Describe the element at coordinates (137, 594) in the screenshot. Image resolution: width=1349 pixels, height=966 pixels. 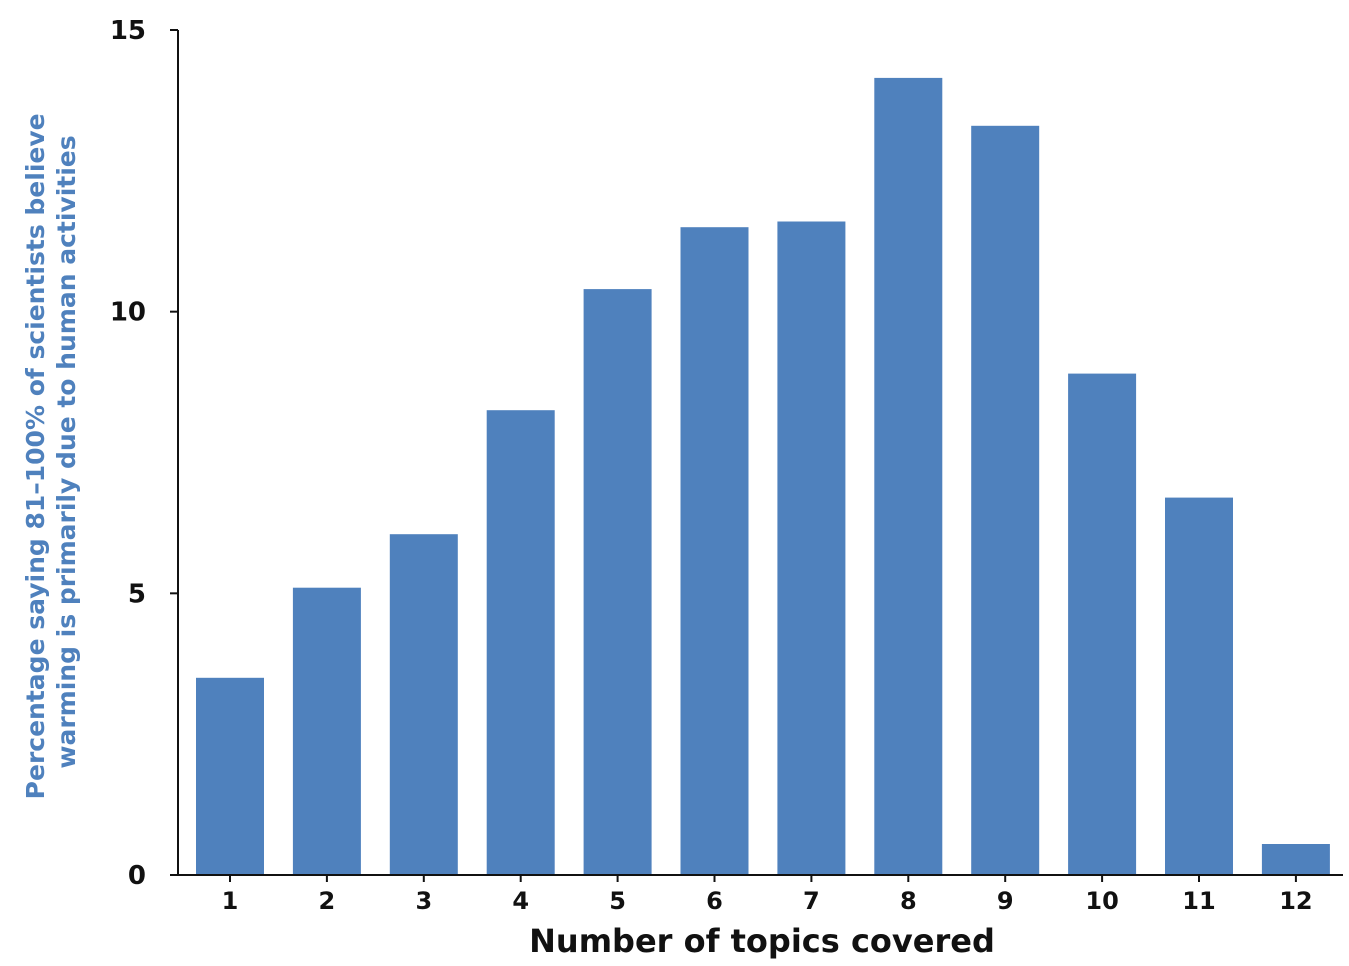
I see `y-tick-label-5: 5` at that location.